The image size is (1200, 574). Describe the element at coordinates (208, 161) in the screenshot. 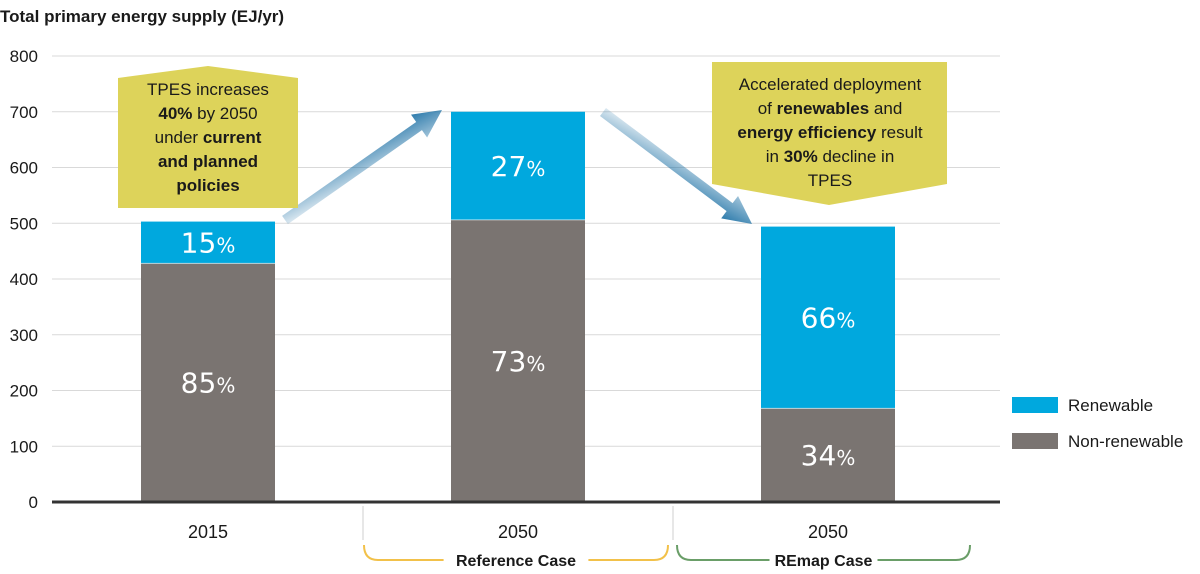

I see `callout-tpes-increase-line: and planned` at that location.